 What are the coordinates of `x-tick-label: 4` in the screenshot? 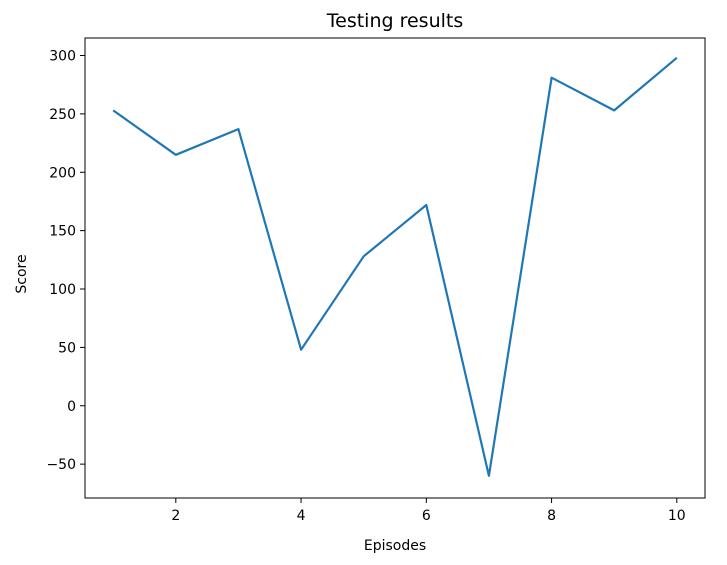 It's located at (301, 516).